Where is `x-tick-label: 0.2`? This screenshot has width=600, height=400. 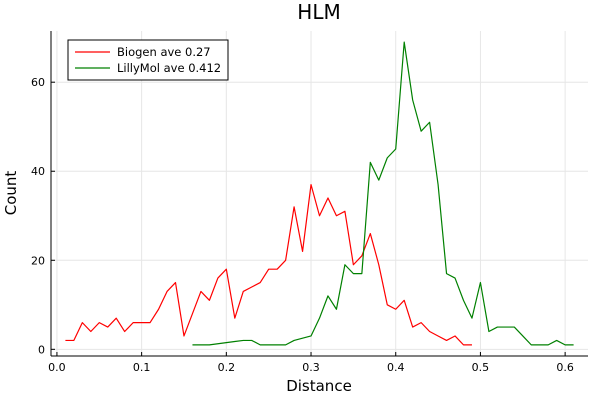
x-tick-label: 0.2 is located at coordinates (227, 367).